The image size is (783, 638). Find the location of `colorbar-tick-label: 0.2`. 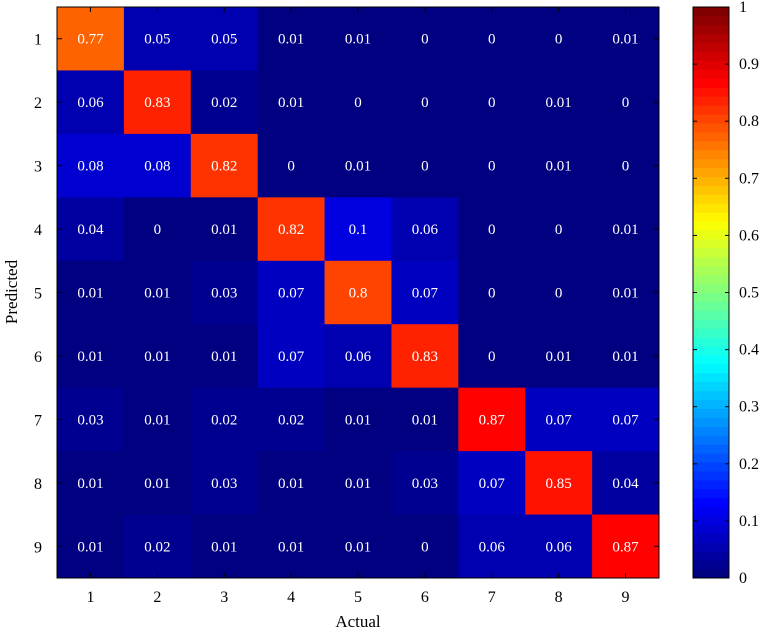

colorbar-tick-label: 0.2 is located at coordinates (749, 464).